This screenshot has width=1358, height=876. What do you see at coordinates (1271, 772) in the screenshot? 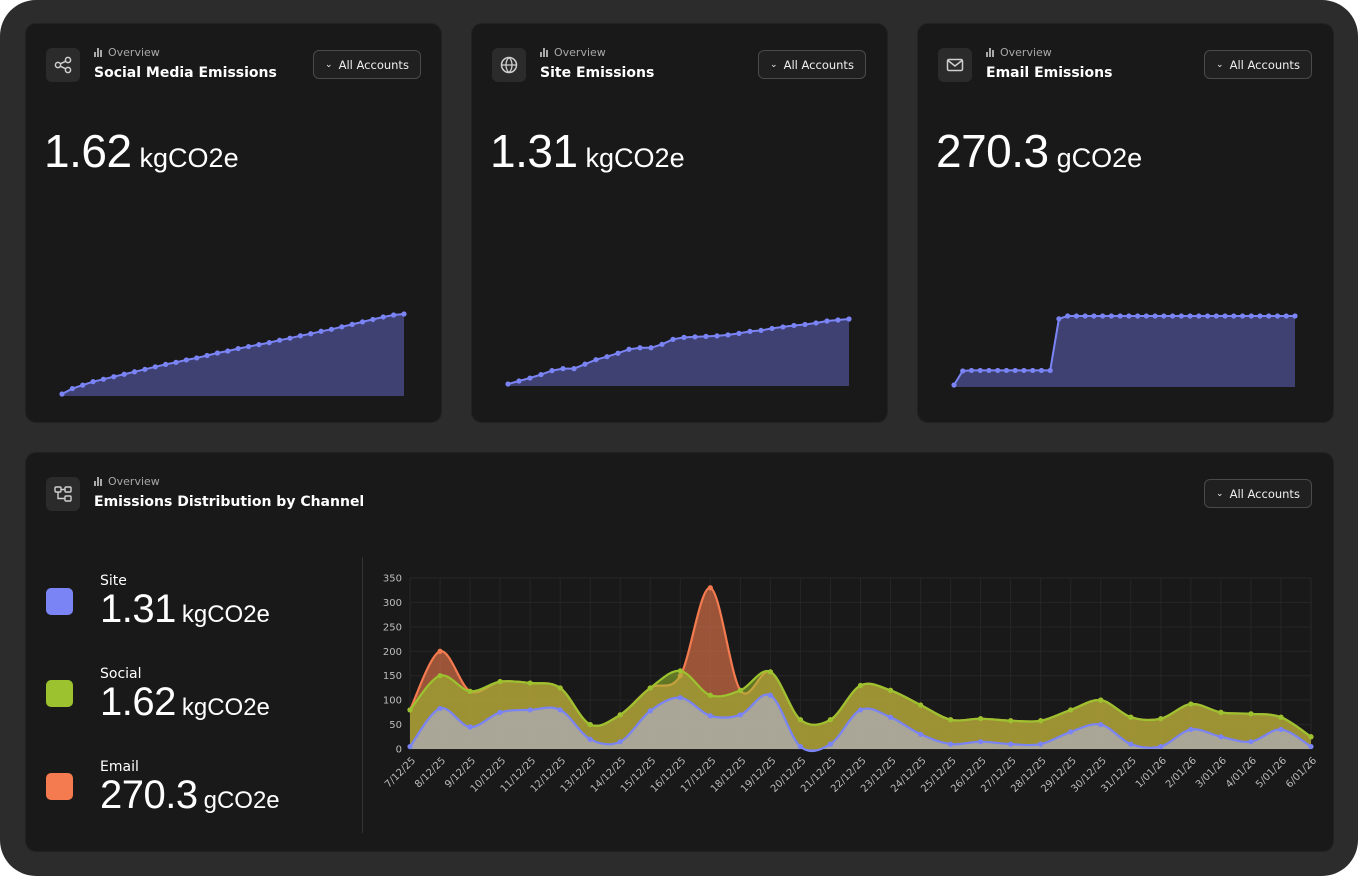
I see `x-tick-label: 5/01/26` at bounding box center [1271, 772].